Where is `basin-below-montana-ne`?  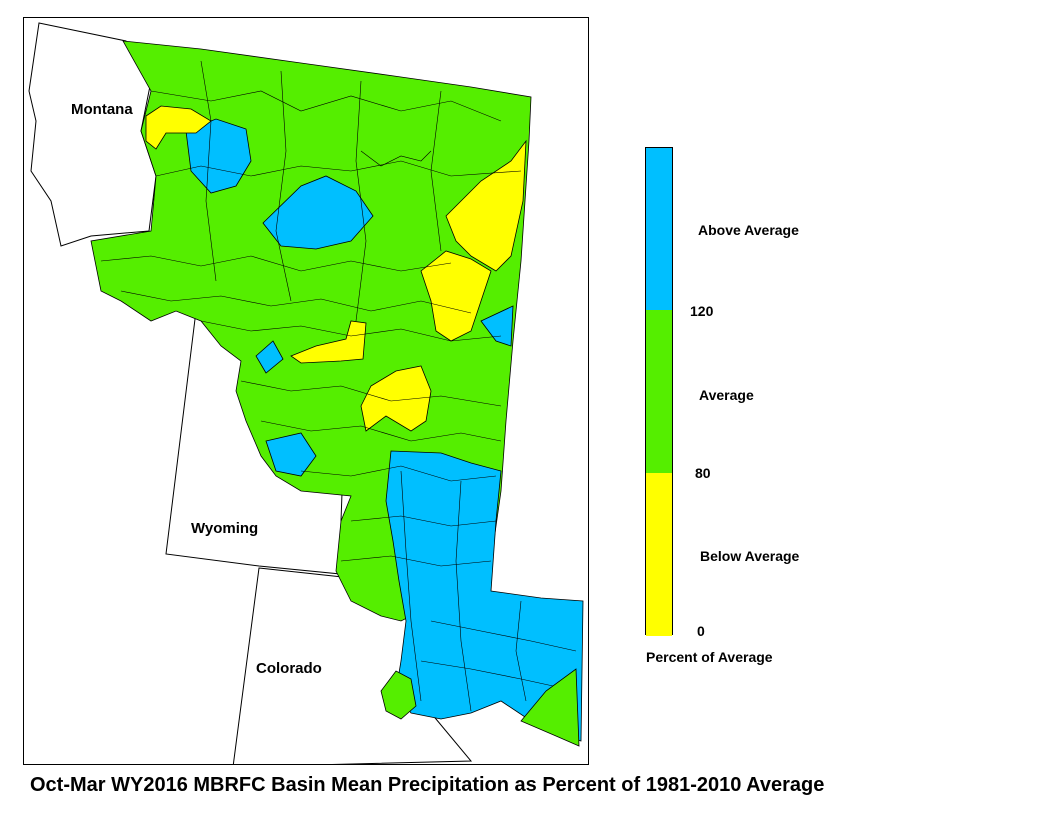 basin-below-montana-ne is located at coordinates (486, 205).